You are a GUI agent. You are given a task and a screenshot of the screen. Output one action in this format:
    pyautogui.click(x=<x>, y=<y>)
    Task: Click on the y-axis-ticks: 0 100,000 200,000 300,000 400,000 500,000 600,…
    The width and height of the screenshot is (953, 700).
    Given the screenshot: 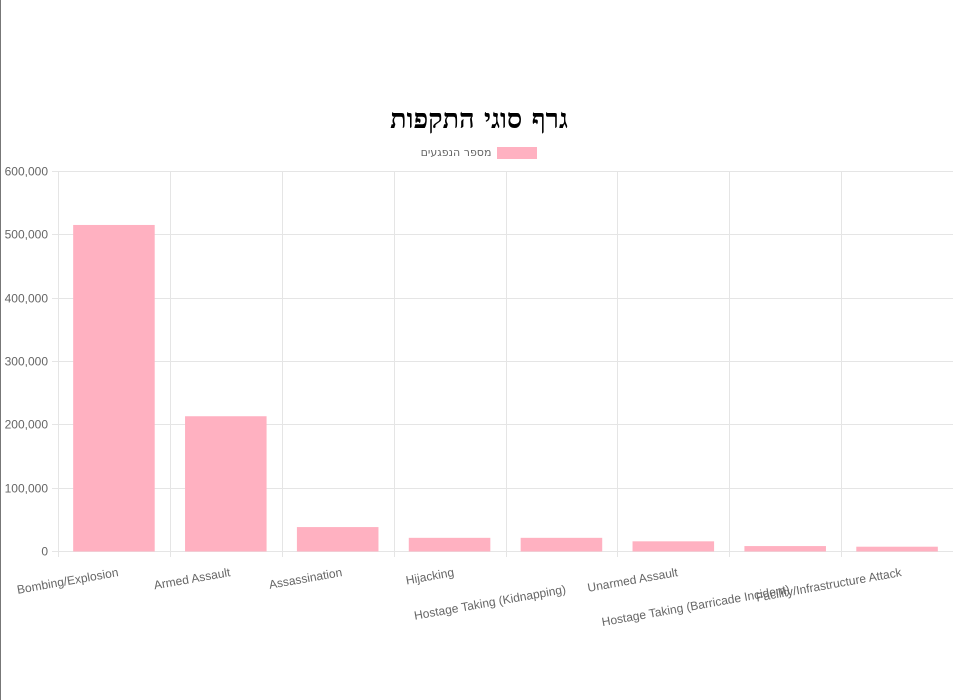 What is the action you would take?
    pyautogui.click(x=27, y=362)
    